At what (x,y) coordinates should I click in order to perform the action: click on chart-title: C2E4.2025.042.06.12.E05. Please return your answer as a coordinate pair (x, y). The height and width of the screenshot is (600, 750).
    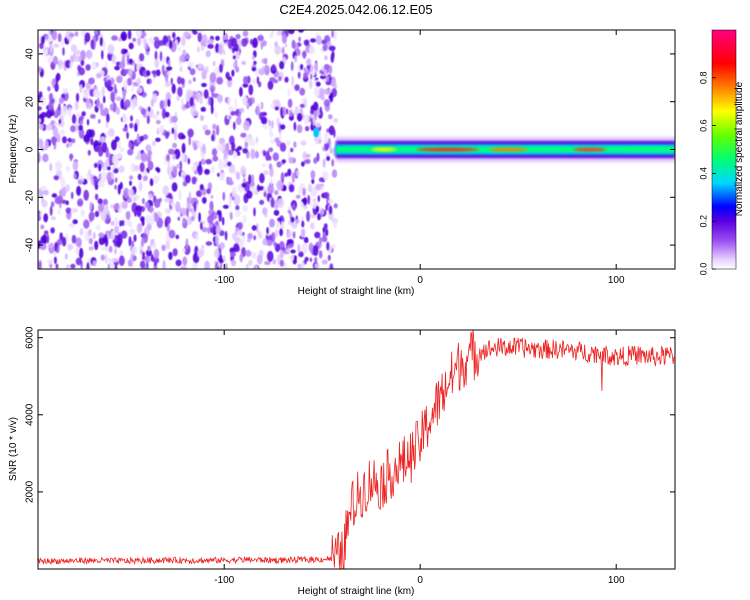
    Looking at the image, I should click on (355, 9).